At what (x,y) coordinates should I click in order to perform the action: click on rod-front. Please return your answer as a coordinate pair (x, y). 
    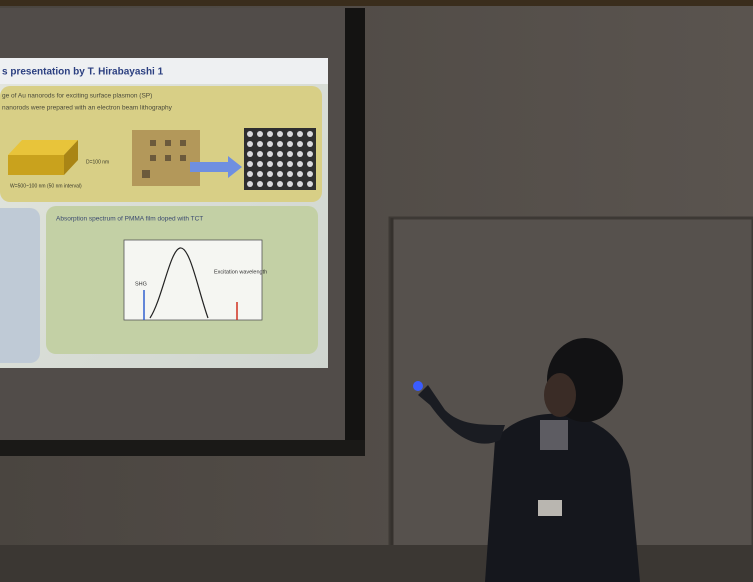
    Looking at the image, I should click on (36, 165).